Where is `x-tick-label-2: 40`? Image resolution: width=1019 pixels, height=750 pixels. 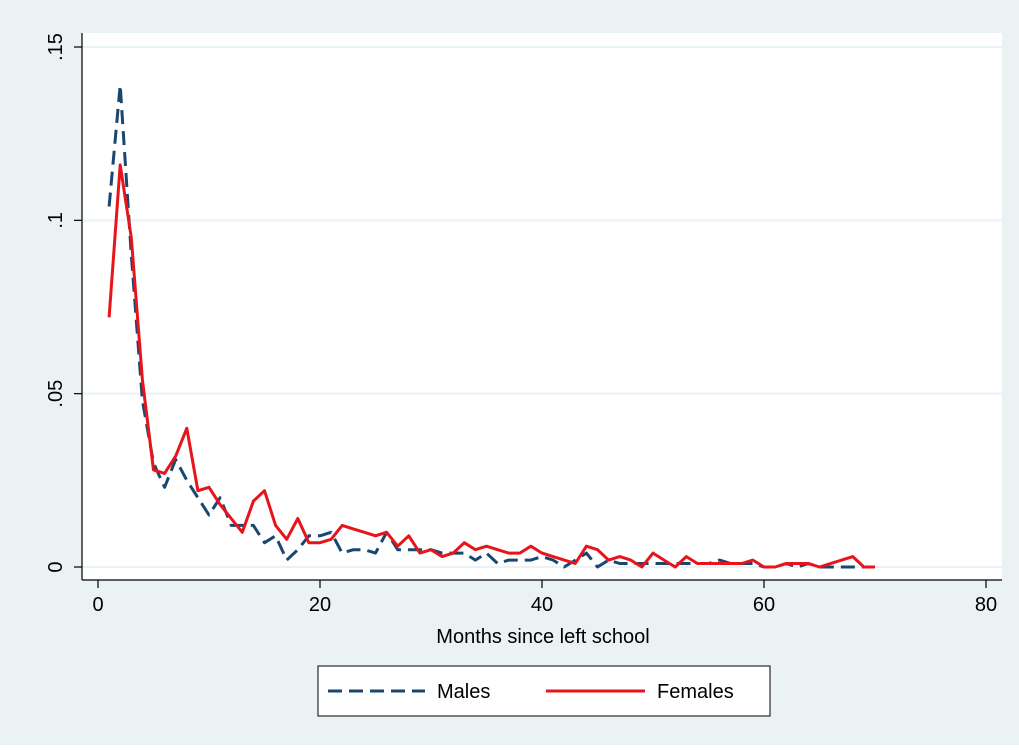 x-tick-label-2: 40 is located at coordinates (542, 605).